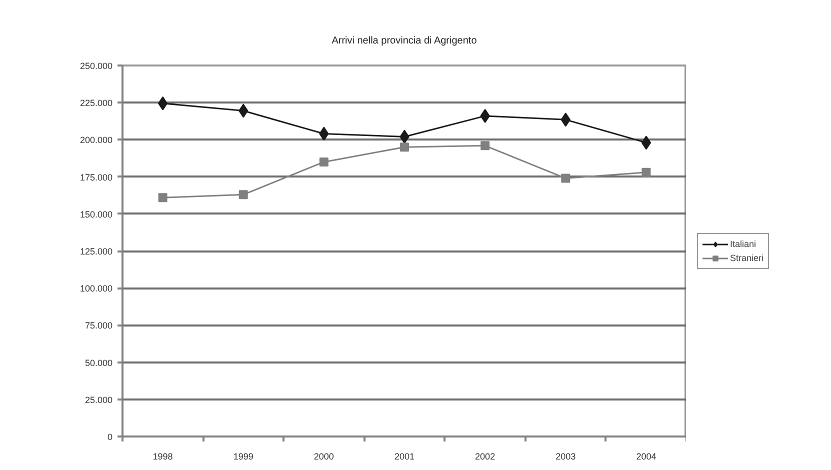 This screenshot has width=831, height=470. Describe the element at coordinates (646, 457) in the screenshot. I see `x-tick-label: 2004` at that location.